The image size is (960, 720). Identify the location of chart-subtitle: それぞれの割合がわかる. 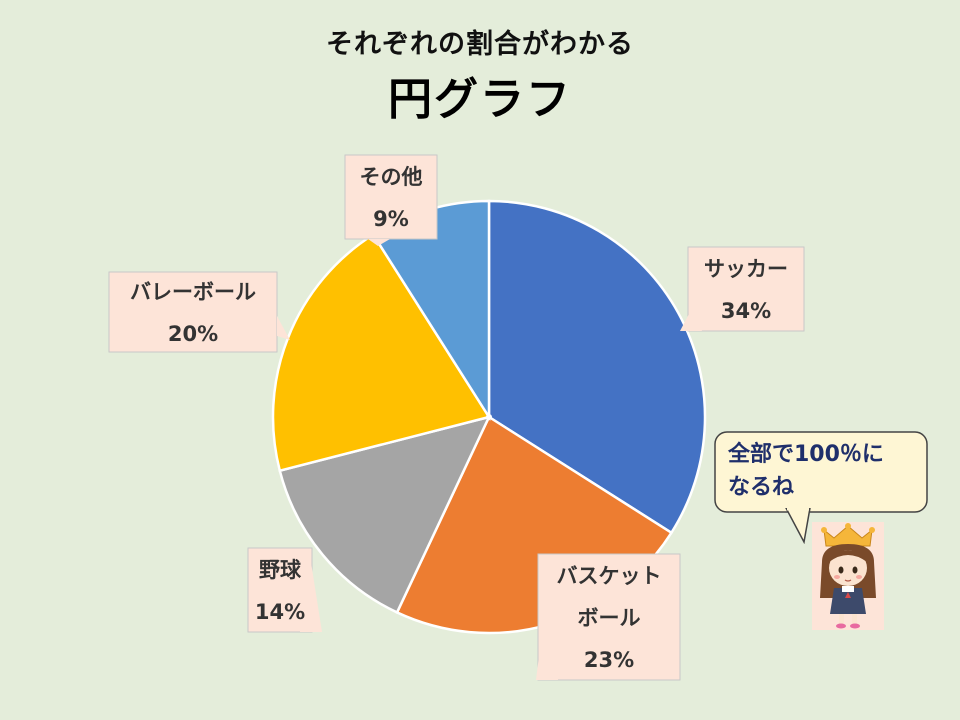
(480, 44).